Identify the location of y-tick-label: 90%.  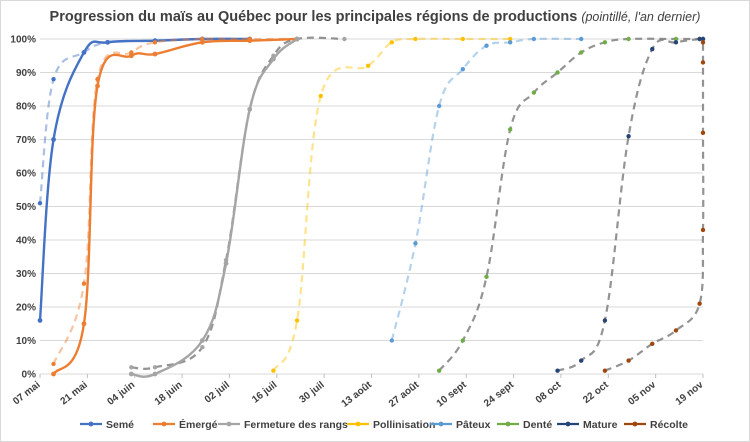
(26, 73).